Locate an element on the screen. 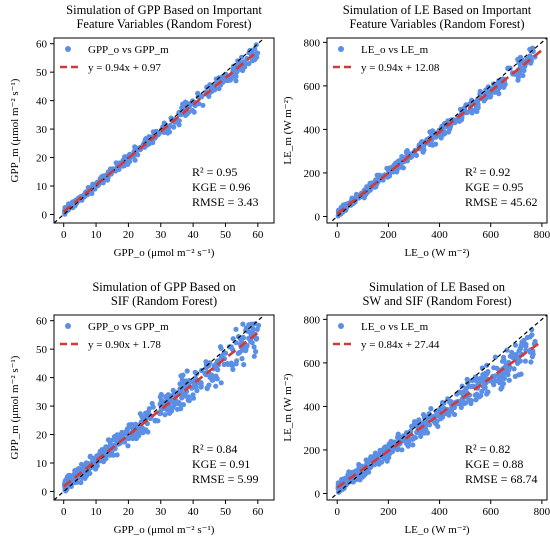 Image resolution: width=550 pixels, height=549 pixels. y-axis-label: GPP_m (μmol m⁻² s⁻¹) is located at coordinates (15, 407).